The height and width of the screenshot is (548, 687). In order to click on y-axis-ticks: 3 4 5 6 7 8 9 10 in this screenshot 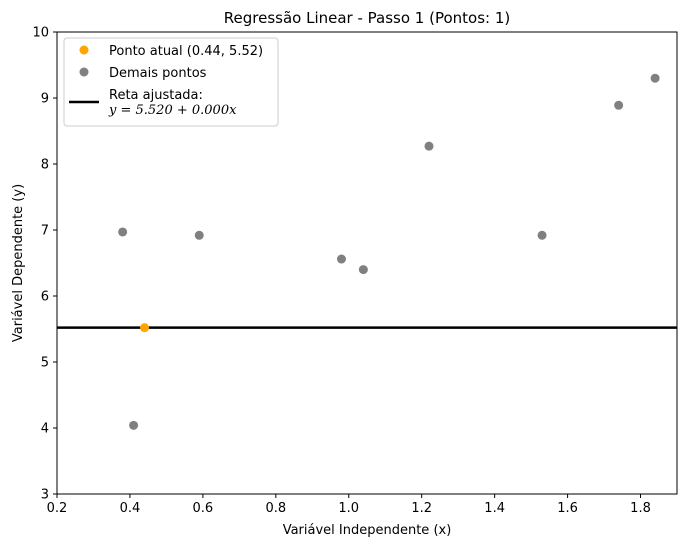, I will do `click(44, 264)`.